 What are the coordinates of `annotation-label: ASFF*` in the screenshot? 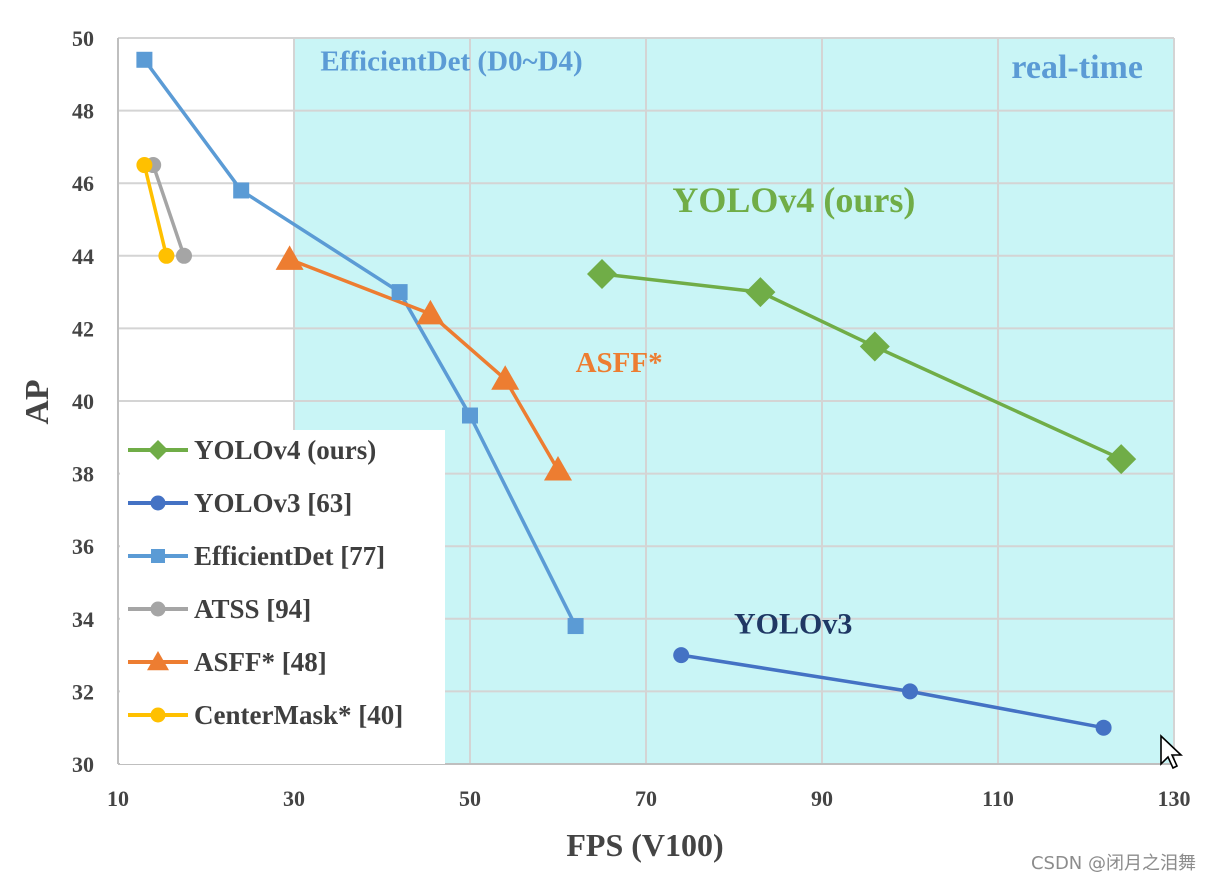 It's located at (619, 363).